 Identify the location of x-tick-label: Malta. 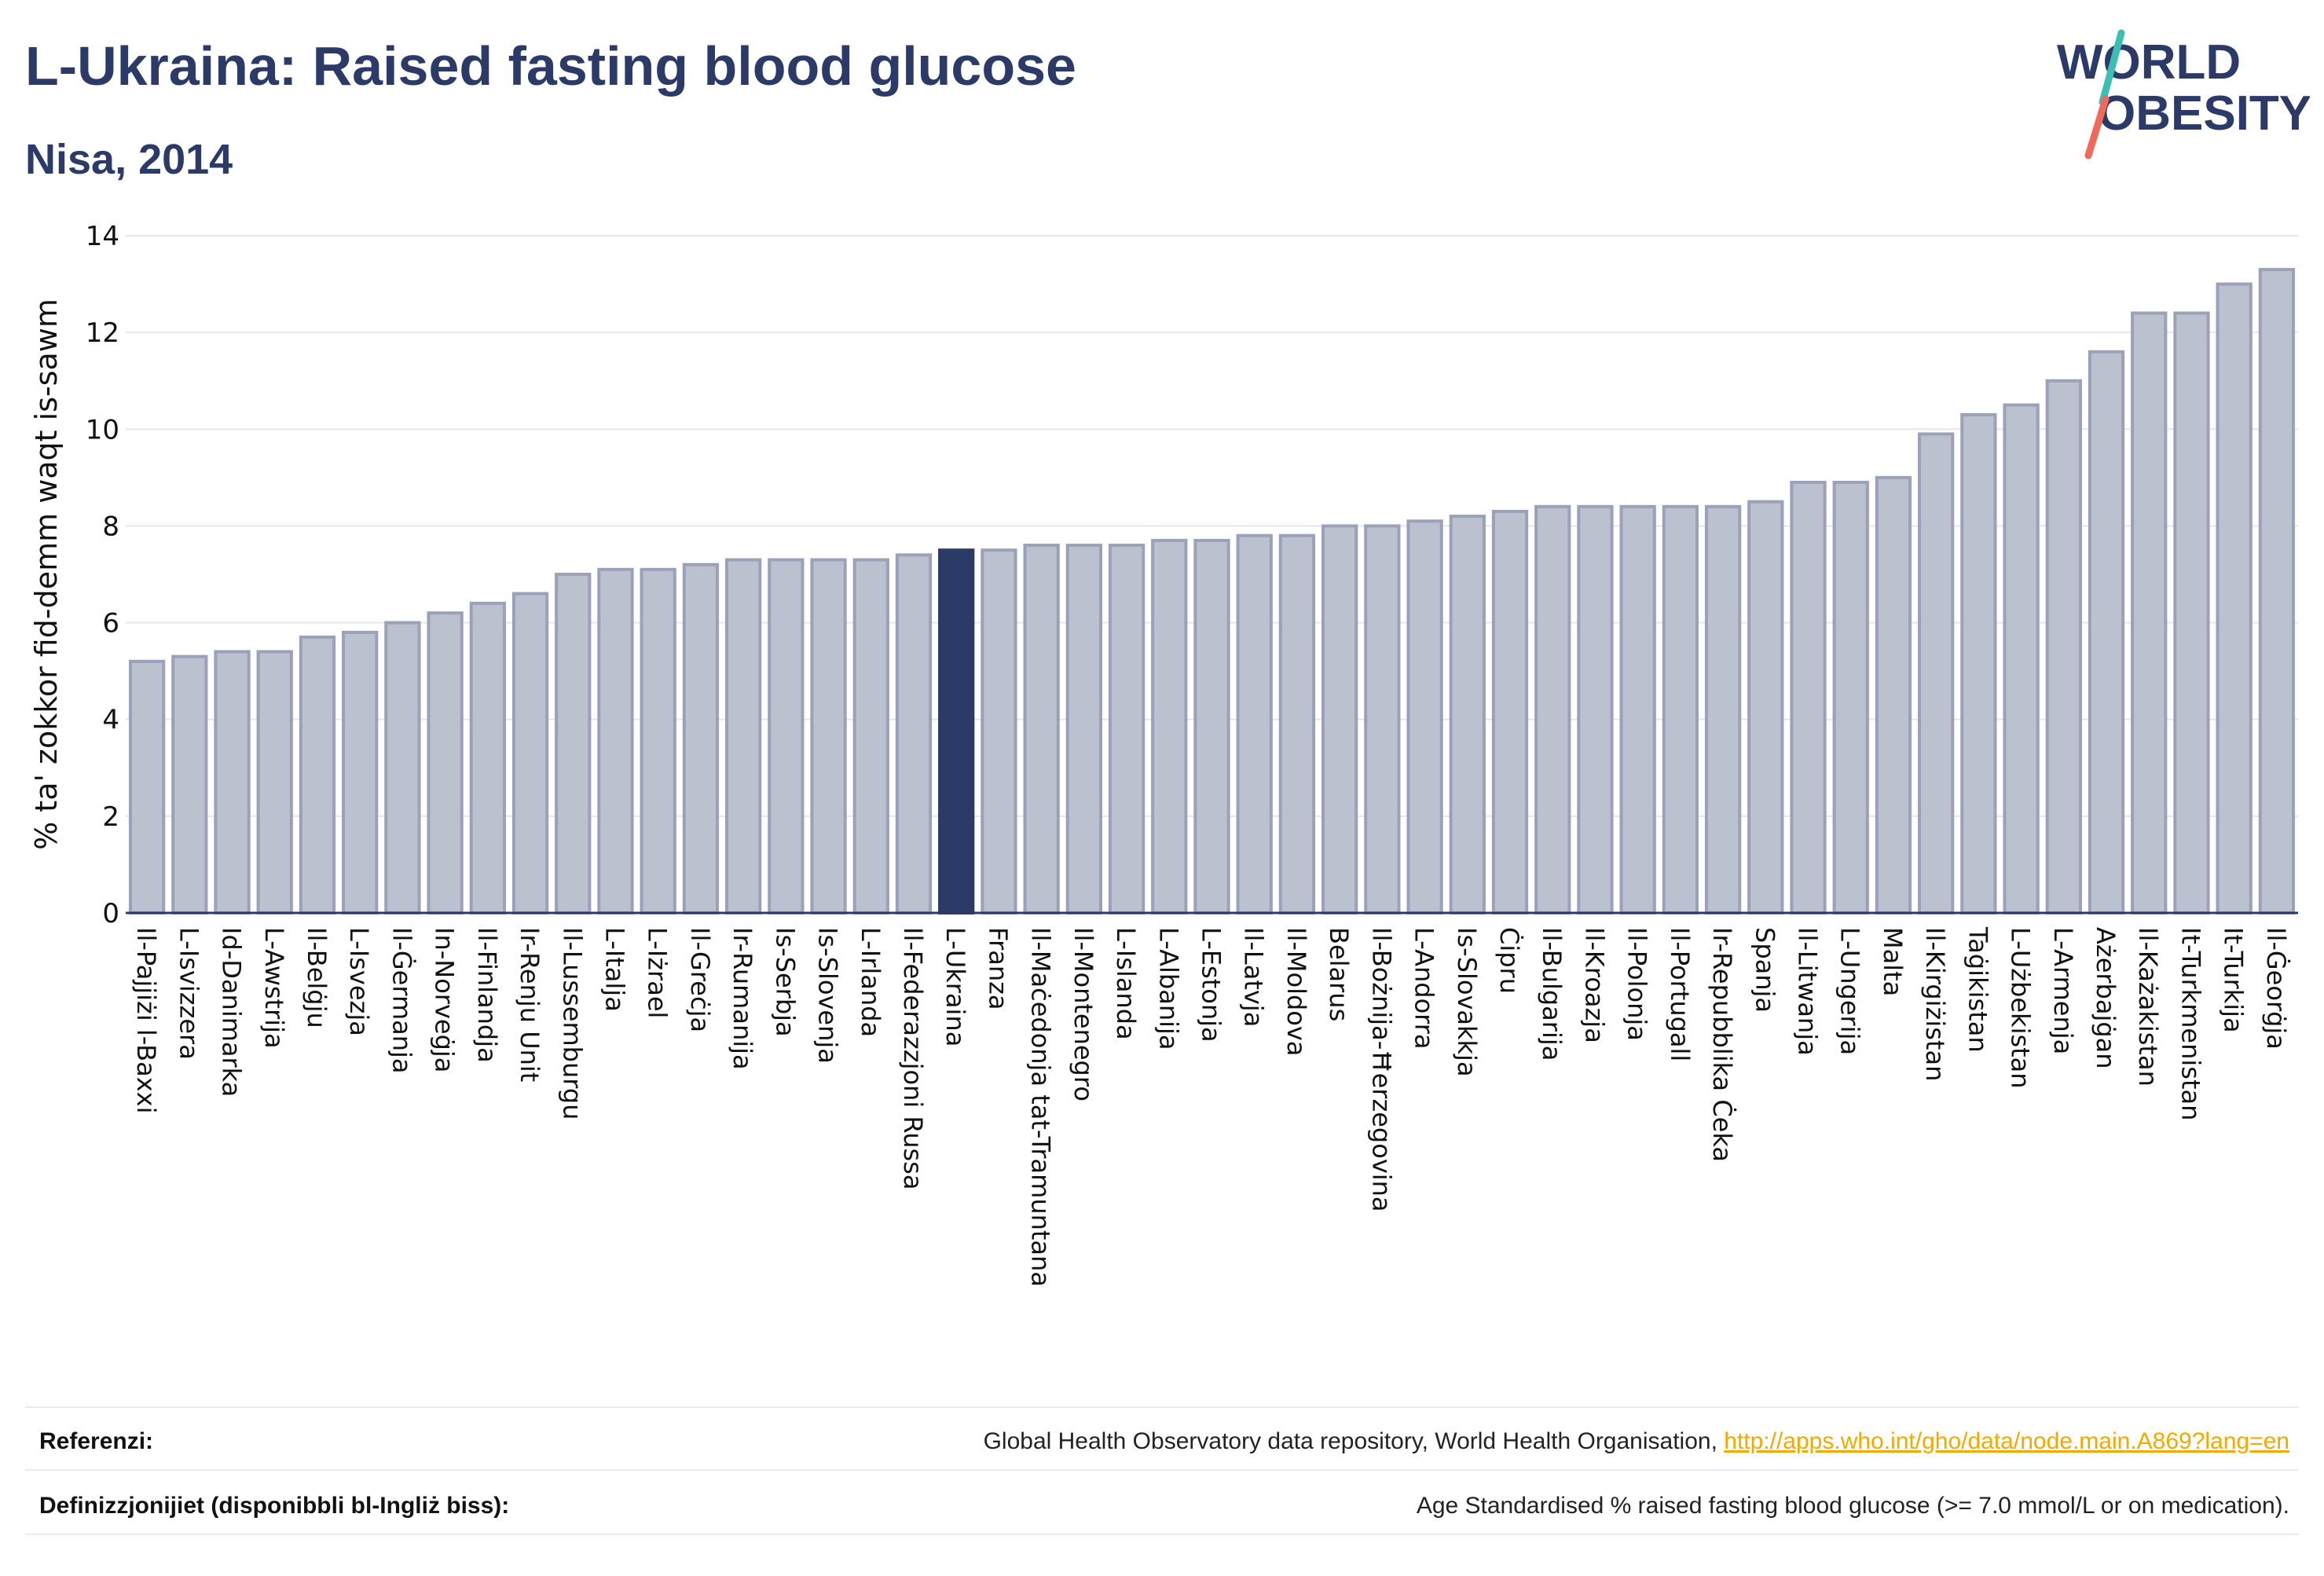
(1893, 961).